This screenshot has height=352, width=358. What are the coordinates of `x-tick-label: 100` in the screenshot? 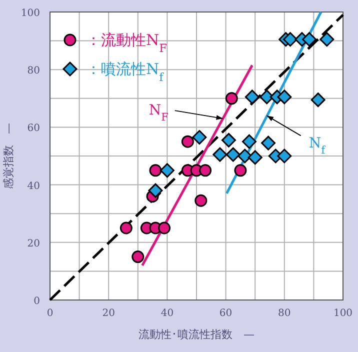 It's located at (343, 313).